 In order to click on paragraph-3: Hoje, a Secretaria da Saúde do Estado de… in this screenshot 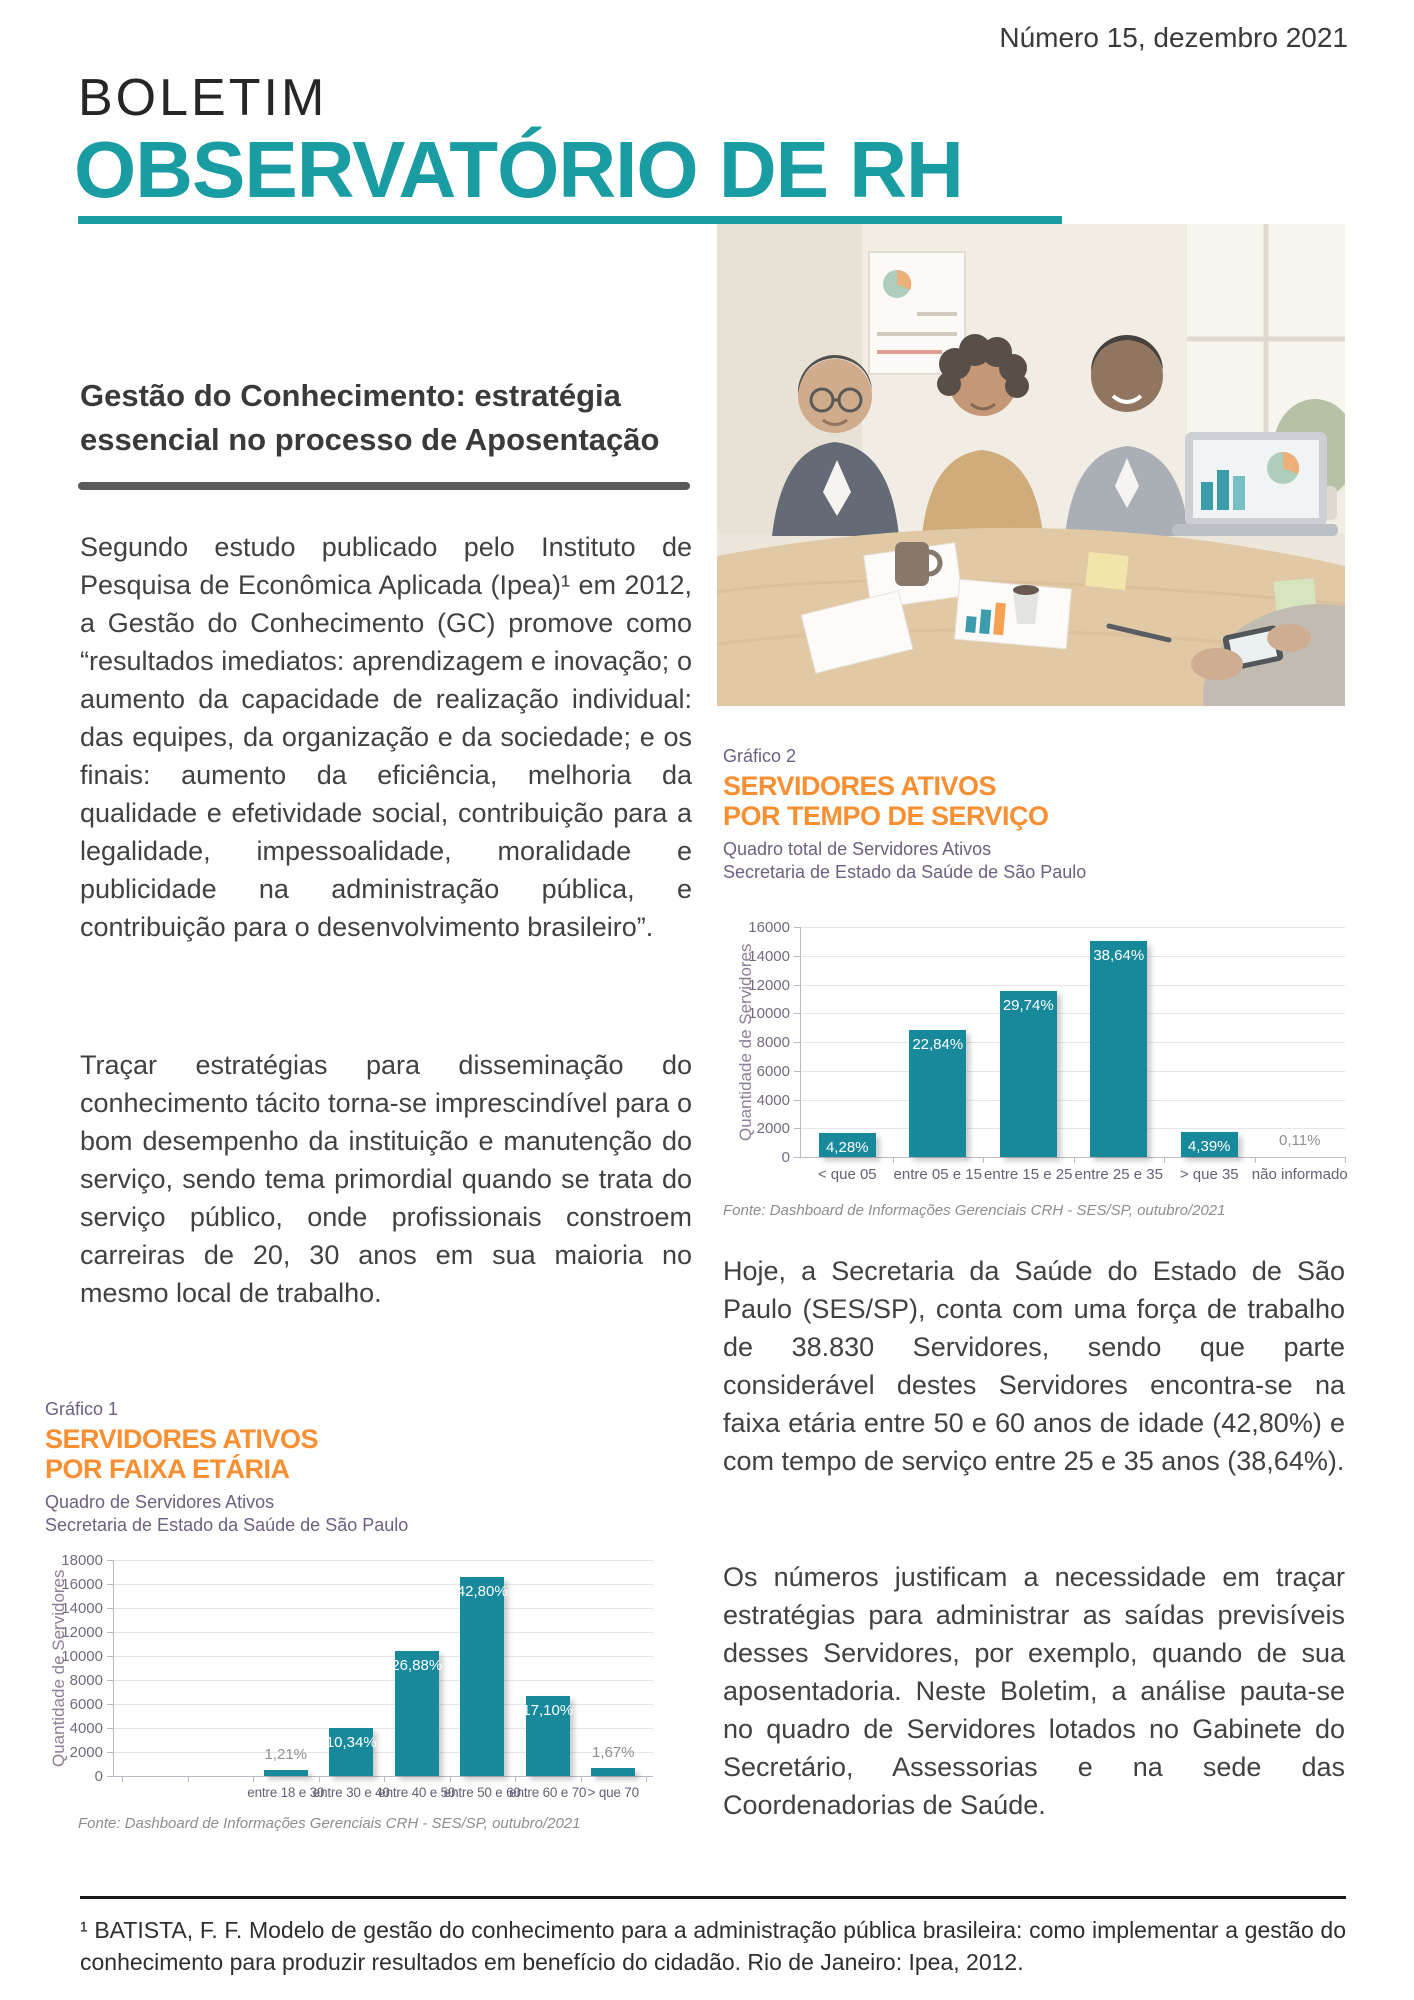, I will do `click(1034, 1366)`.